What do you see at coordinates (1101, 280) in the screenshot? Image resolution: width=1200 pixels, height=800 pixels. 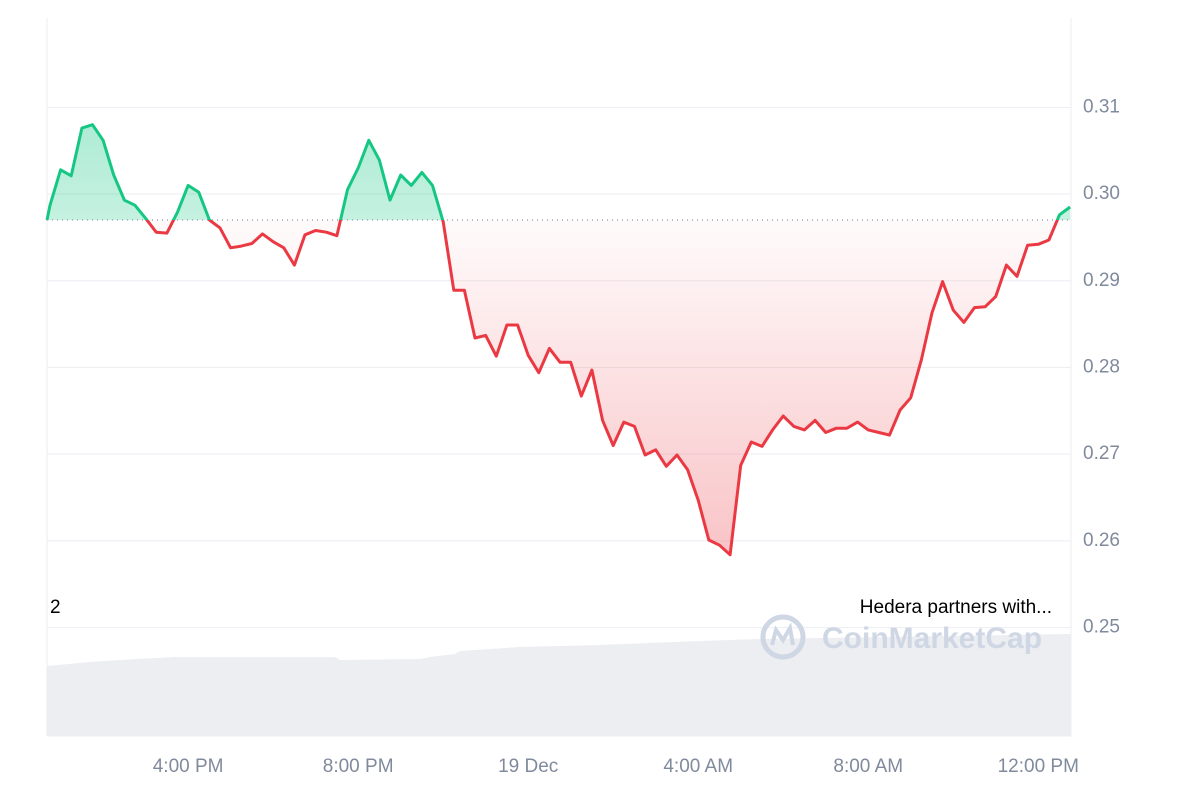 I see `y-tick-label: 0.29` at bounding box center [1101, 280].